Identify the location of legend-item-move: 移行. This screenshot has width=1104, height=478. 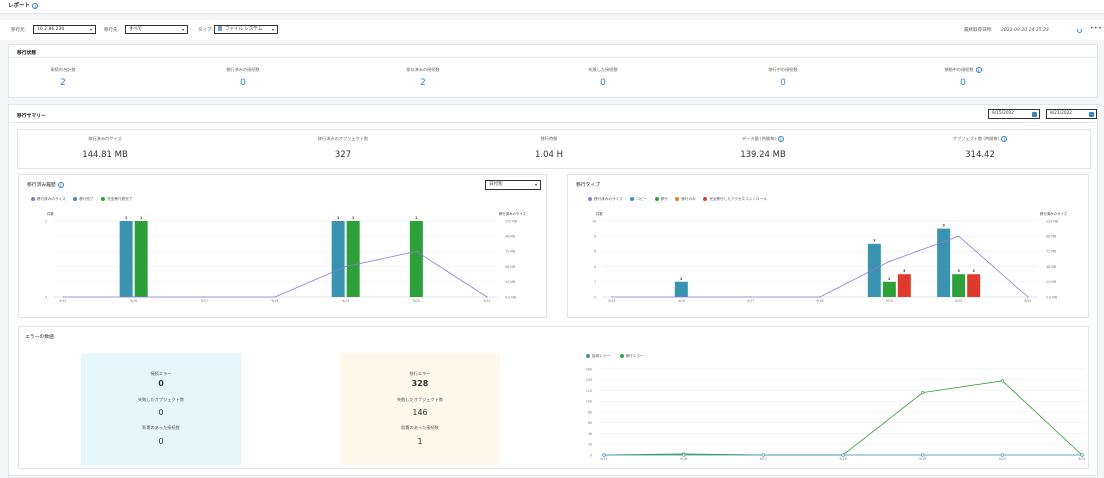
(661, 198).